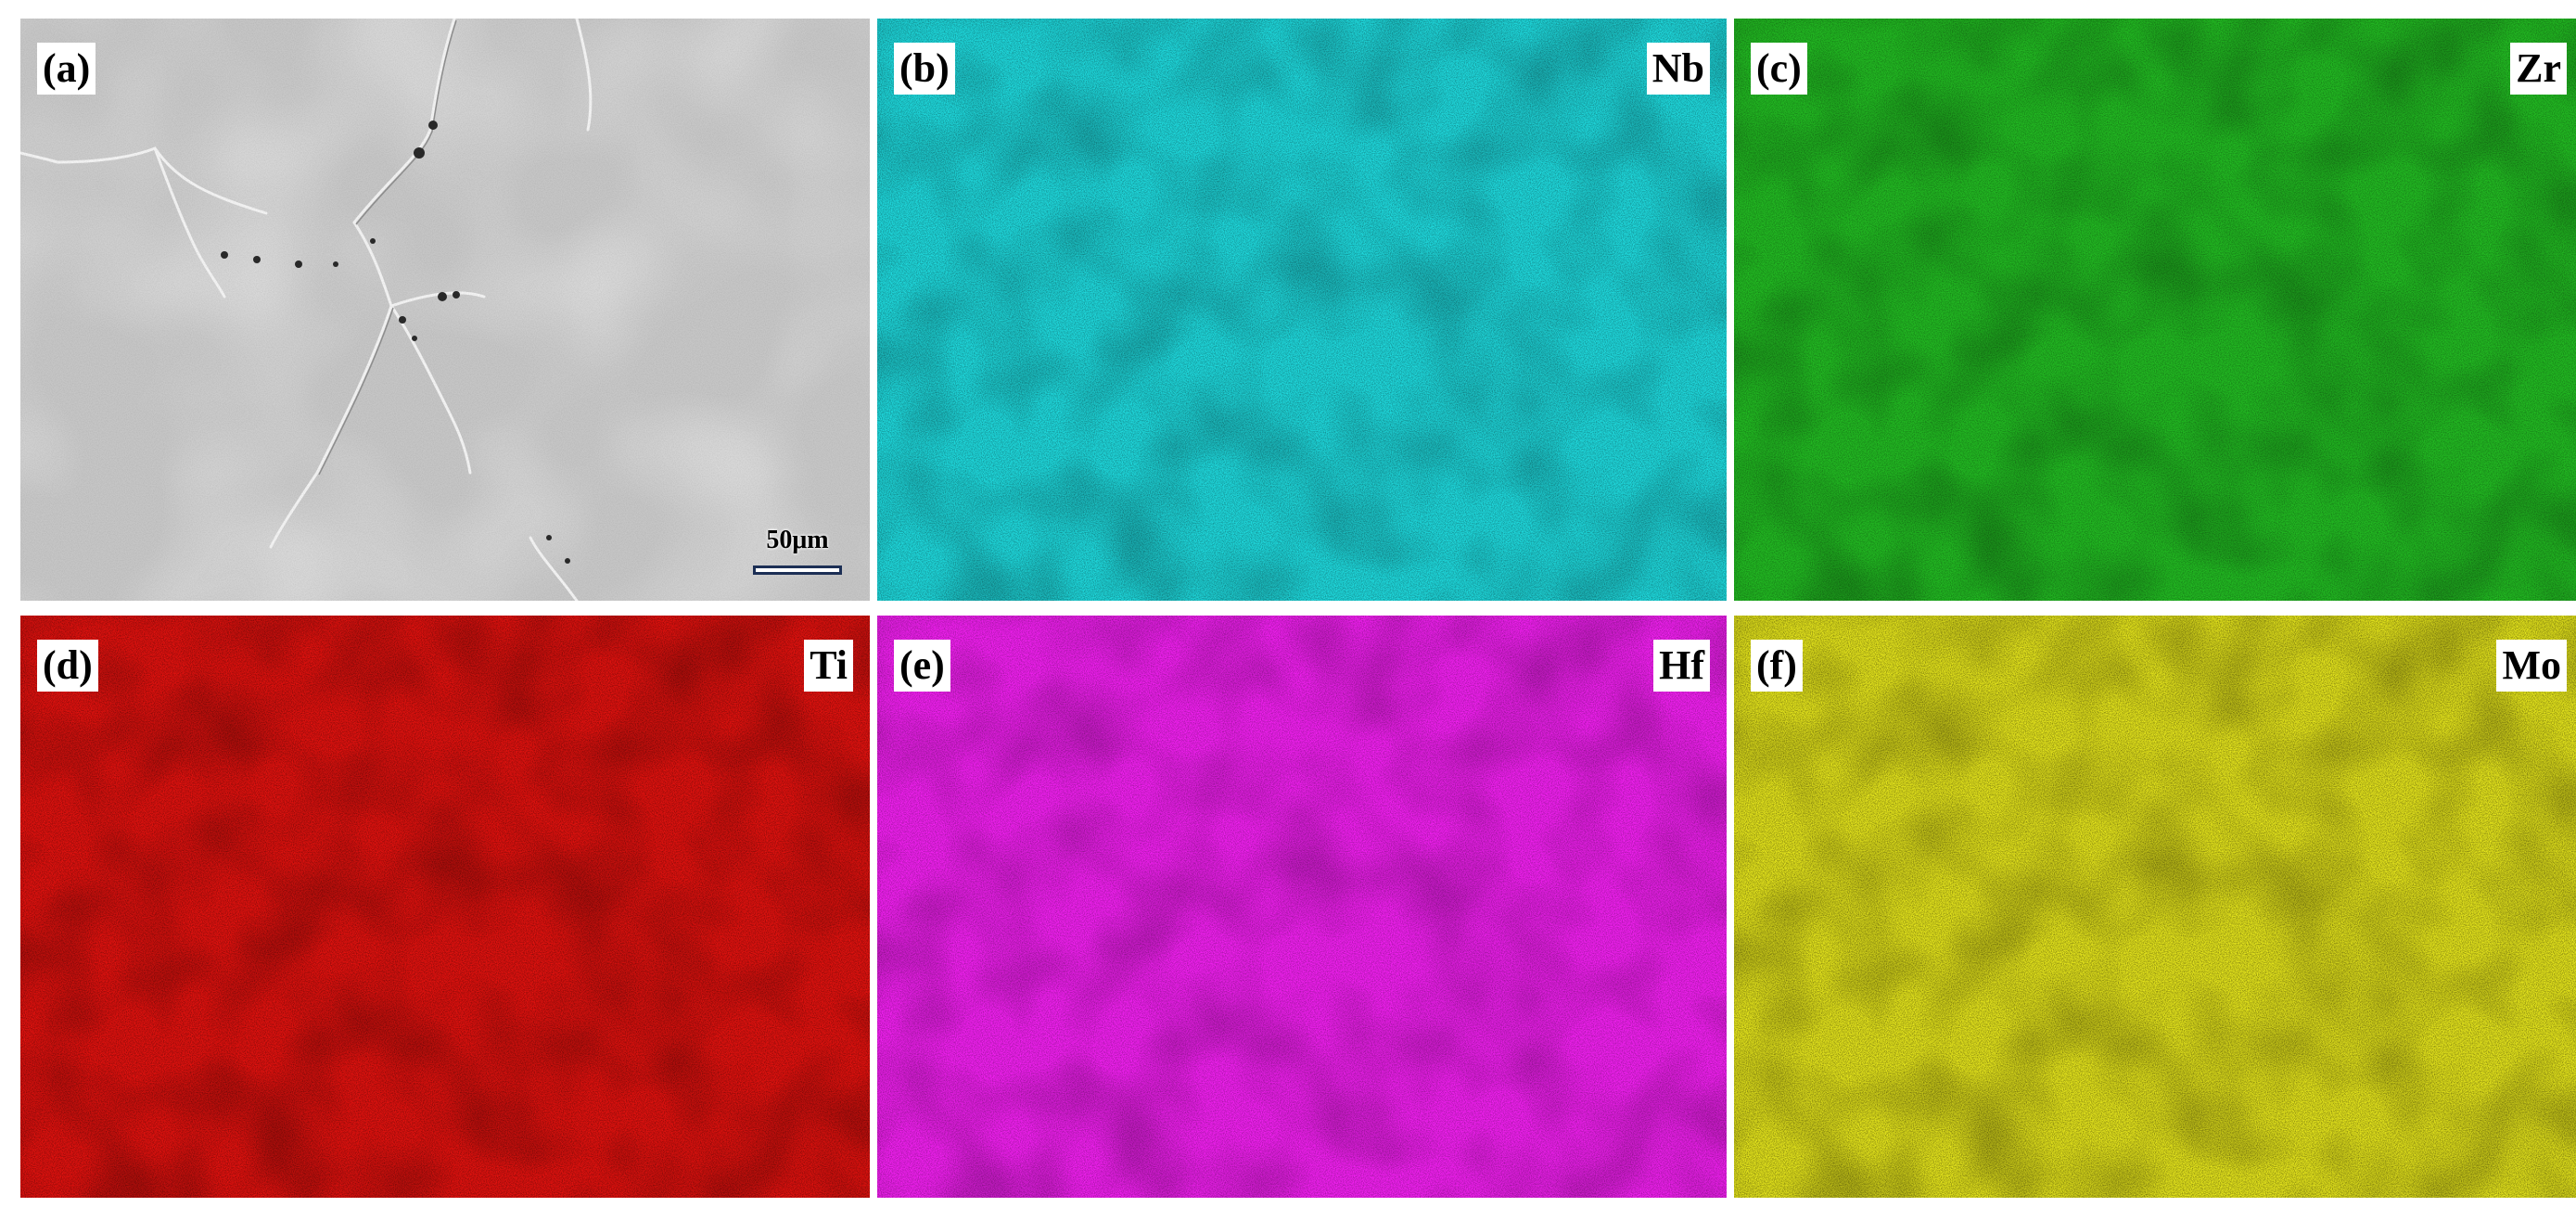 The width and height of the screenshot is (2576, 1207). Describe the element at coordinates (797, 540) in the screenshot. I see `scale-bar-label: 50μm` at that location.